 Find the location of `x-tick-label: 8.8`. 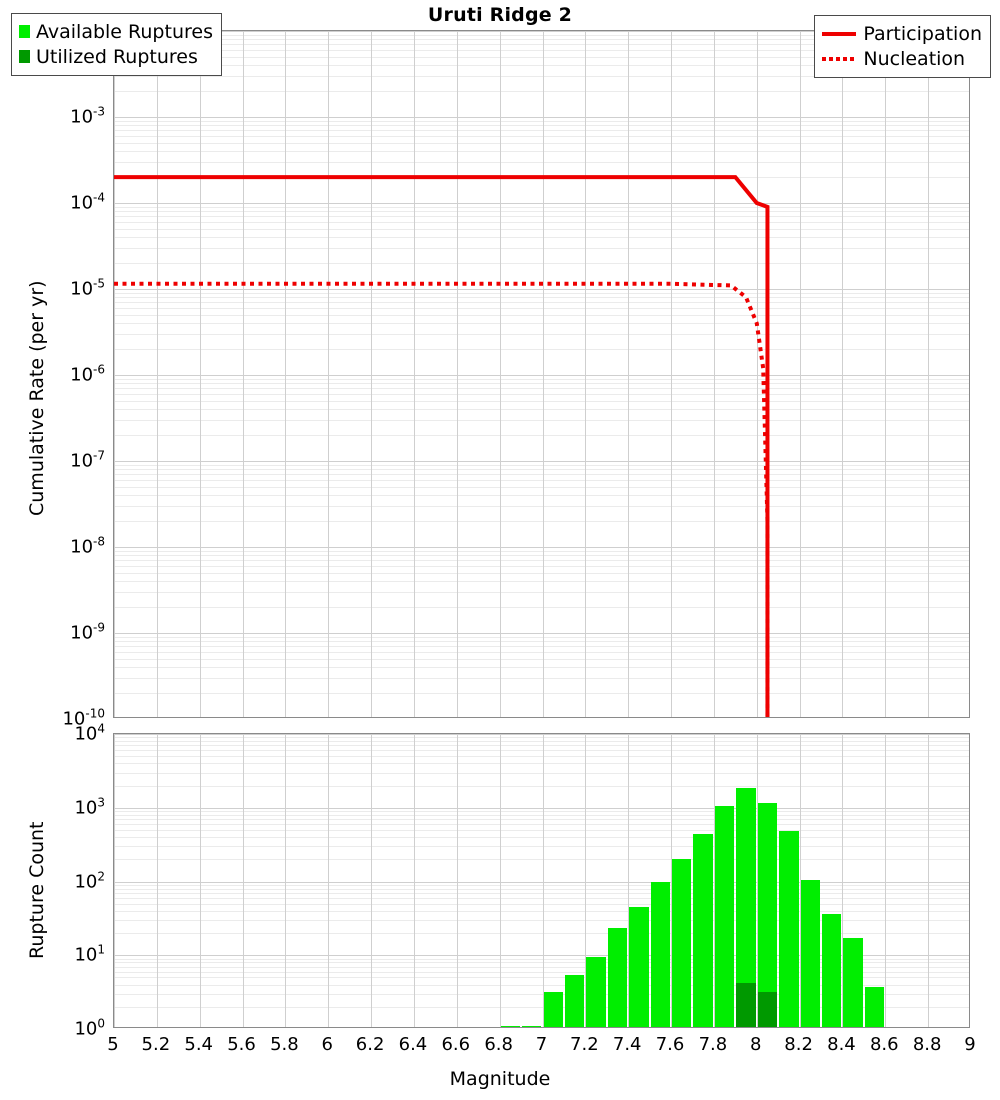

x-tick-label: 8.8 is located at coordinates (927, 1044).